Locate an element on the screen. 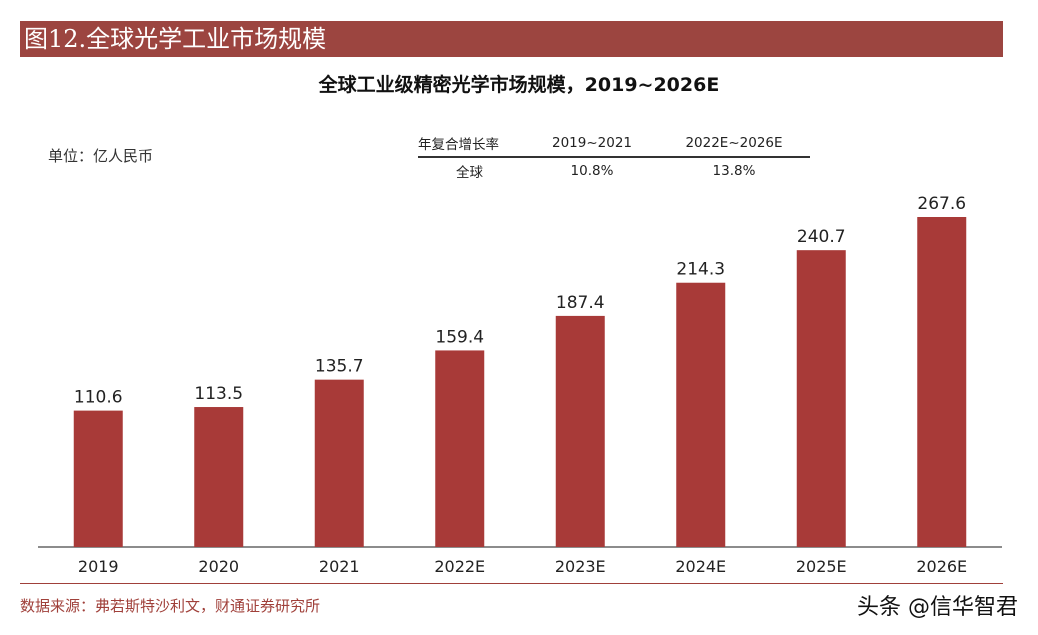 Image resolution: width=1038 pixels, height=635 pixels. data-label-2026E: 267.6 is located at coordinates (941, 204).